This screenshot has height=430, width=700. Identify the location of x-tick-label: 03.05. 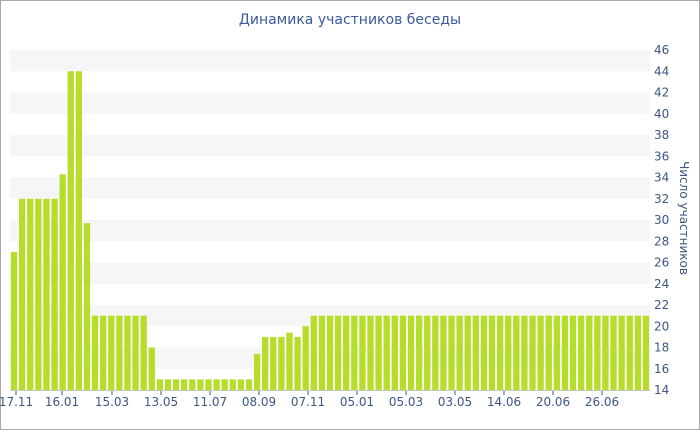
(455, 402).